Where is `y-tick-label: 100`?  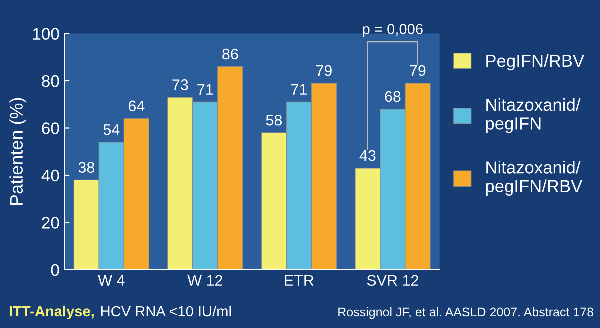 y-tick-label: 100 is located at coordinates (46, 34).